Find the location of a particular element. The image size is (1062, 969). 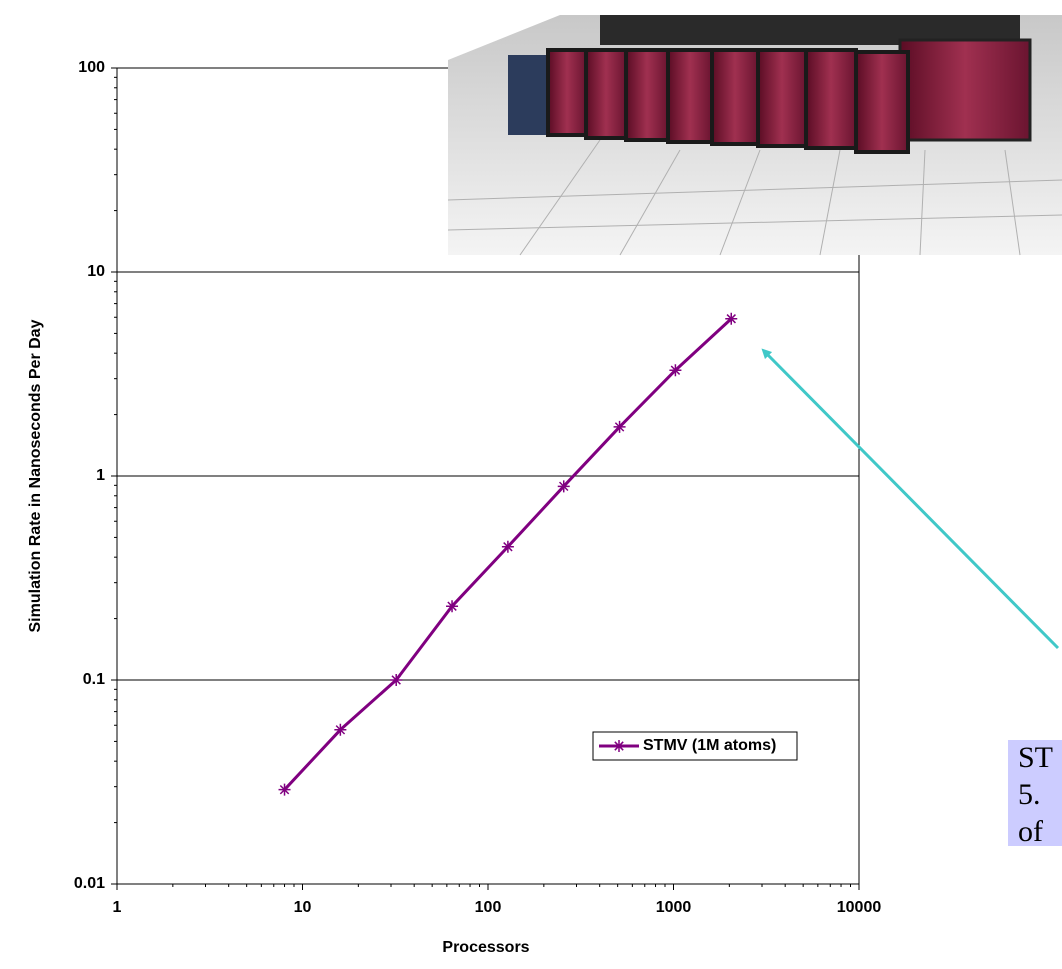

y-tick-label: 1 is located at coordinates (100, 475).